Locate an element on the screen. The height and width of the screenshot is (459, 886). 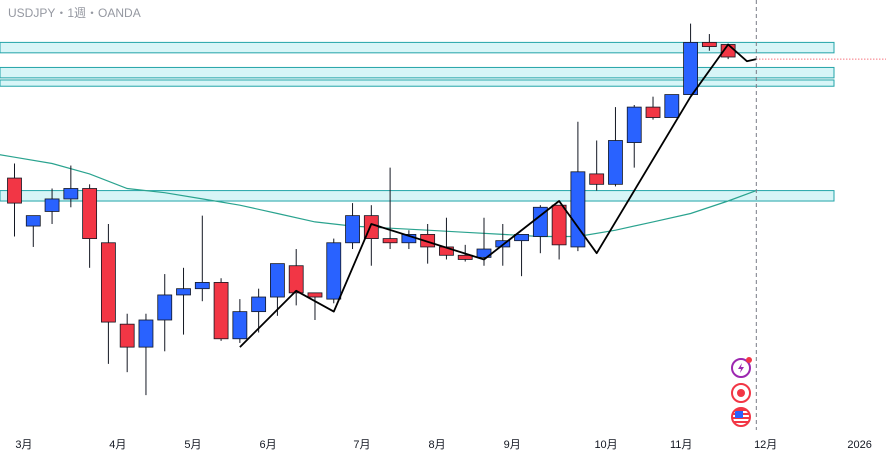
x-tick-label: 11月 is located at coordinates (681, 445).